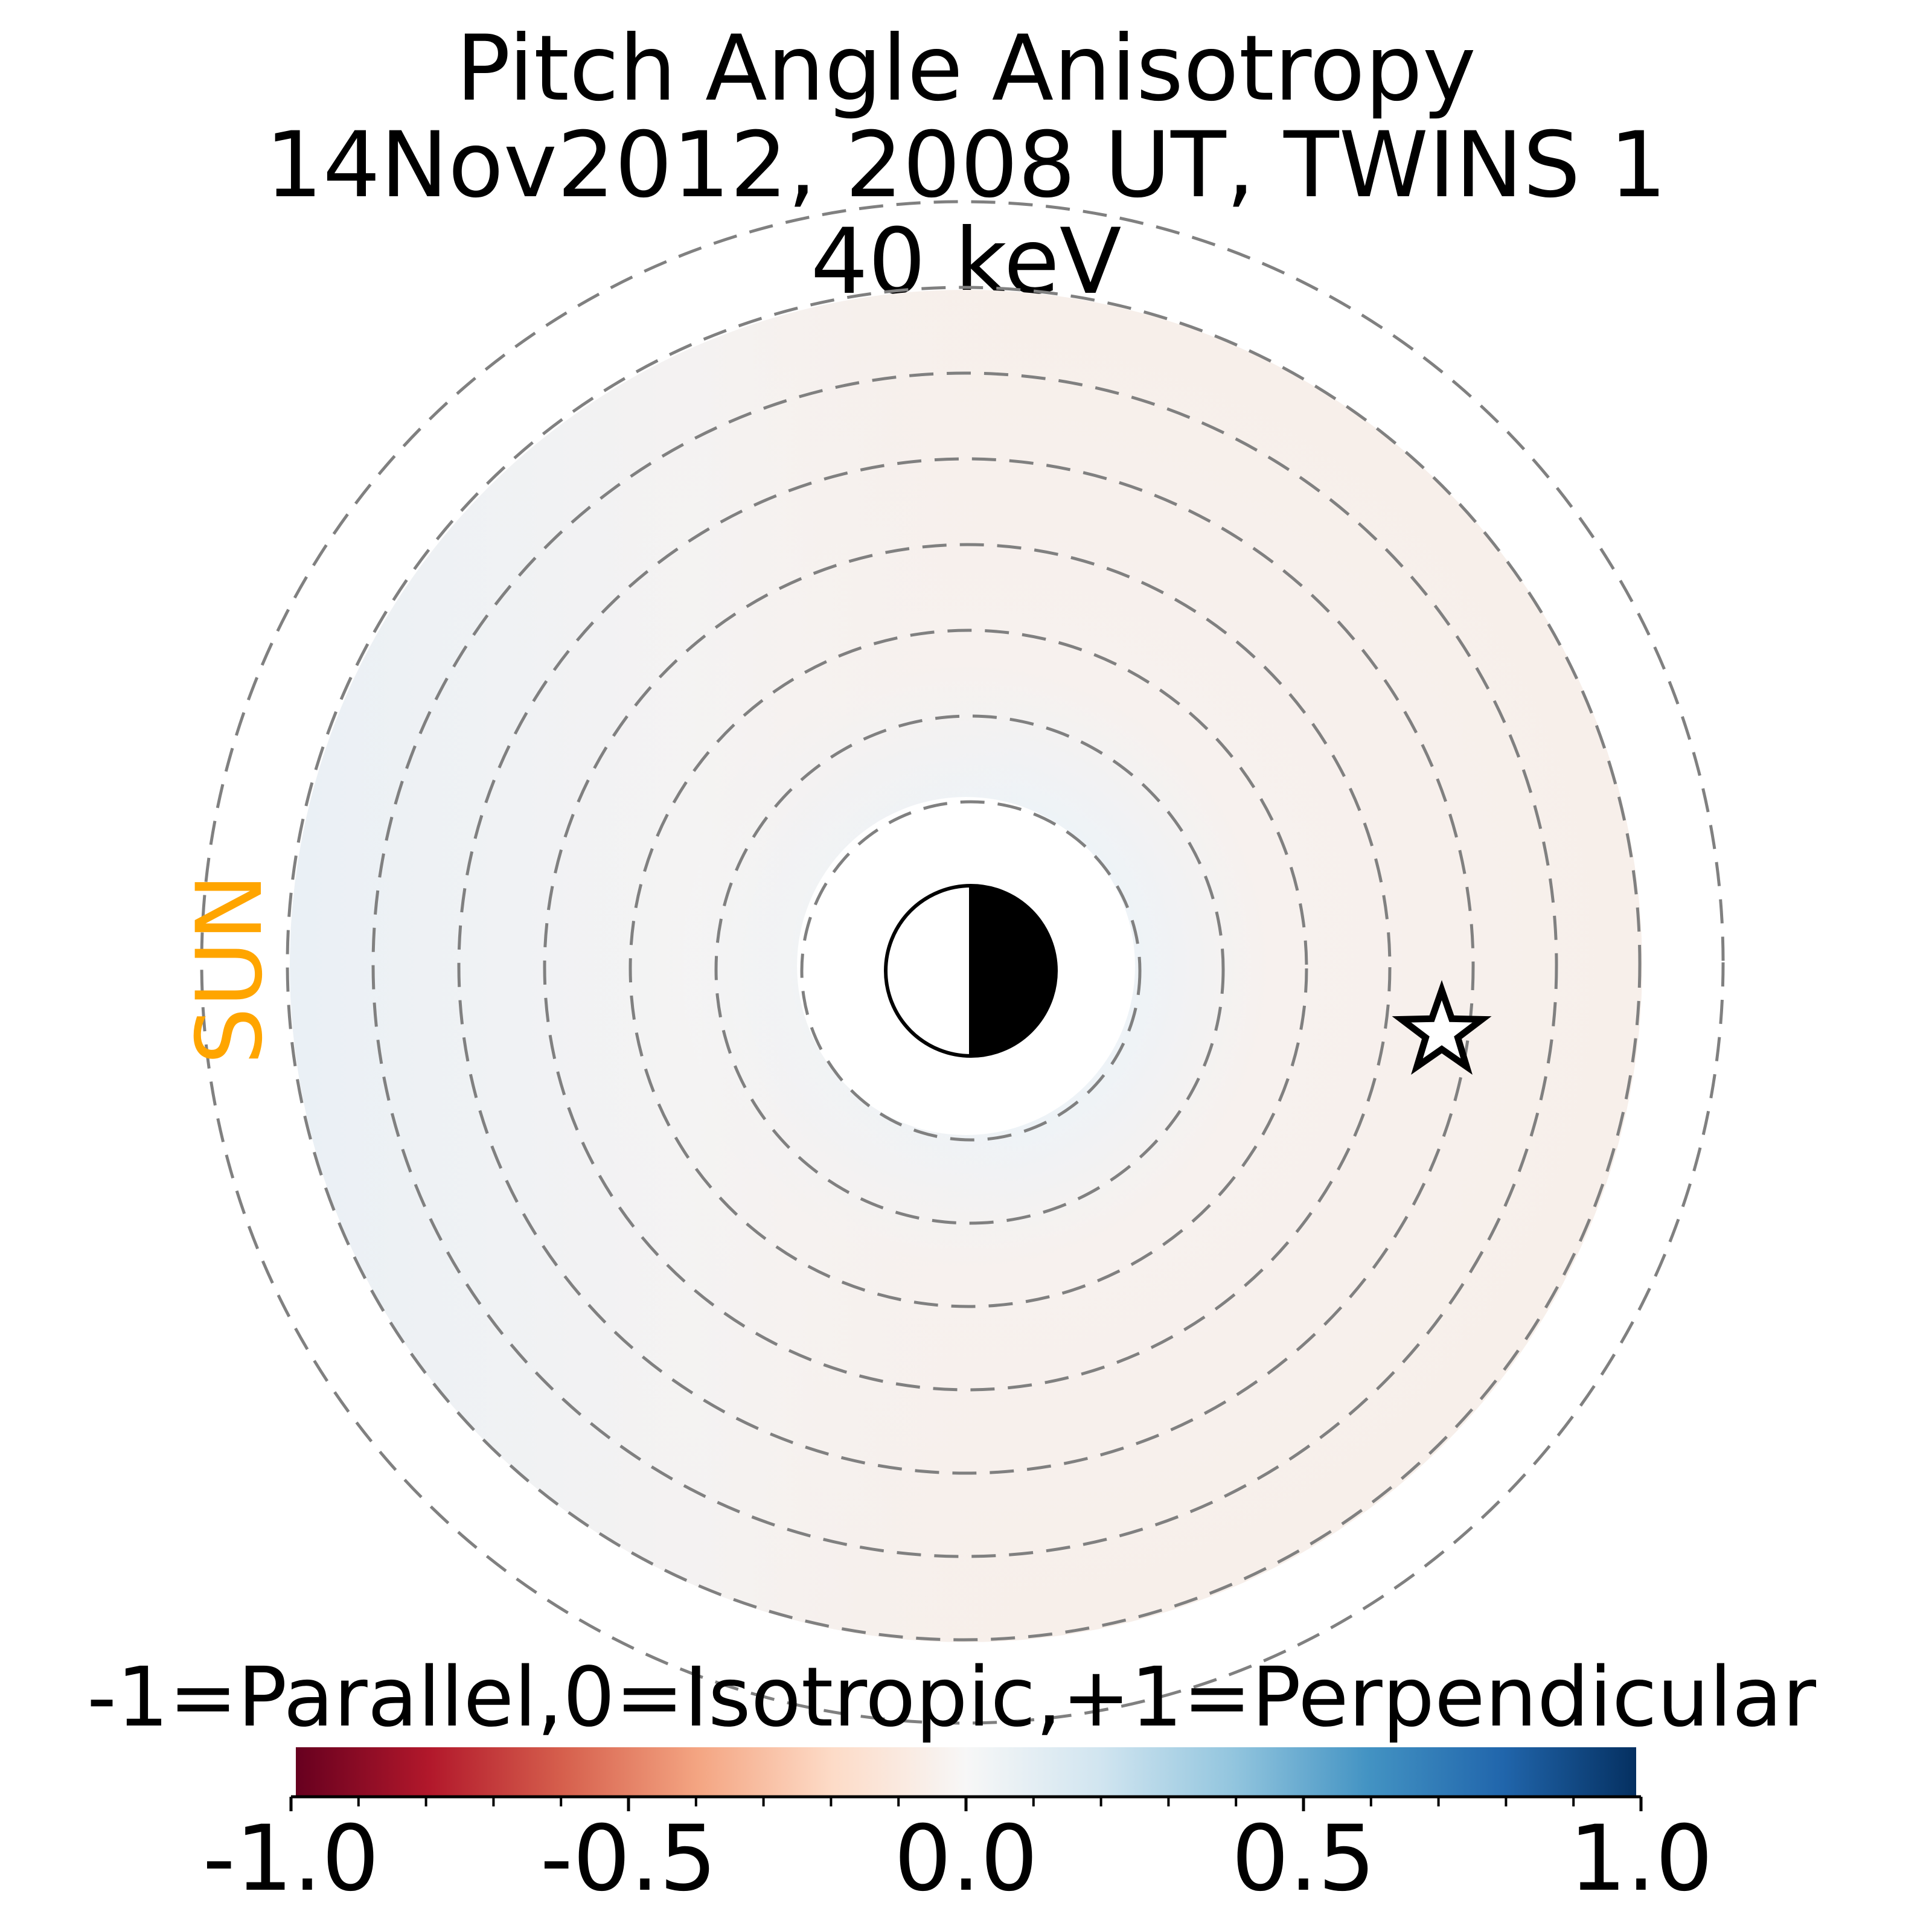  What do you see at coordinates (966, 68) in the screenshot?
I see `chart-title-line-1: Pitch Angle Anisotropy` at bounding box center [966, 68].